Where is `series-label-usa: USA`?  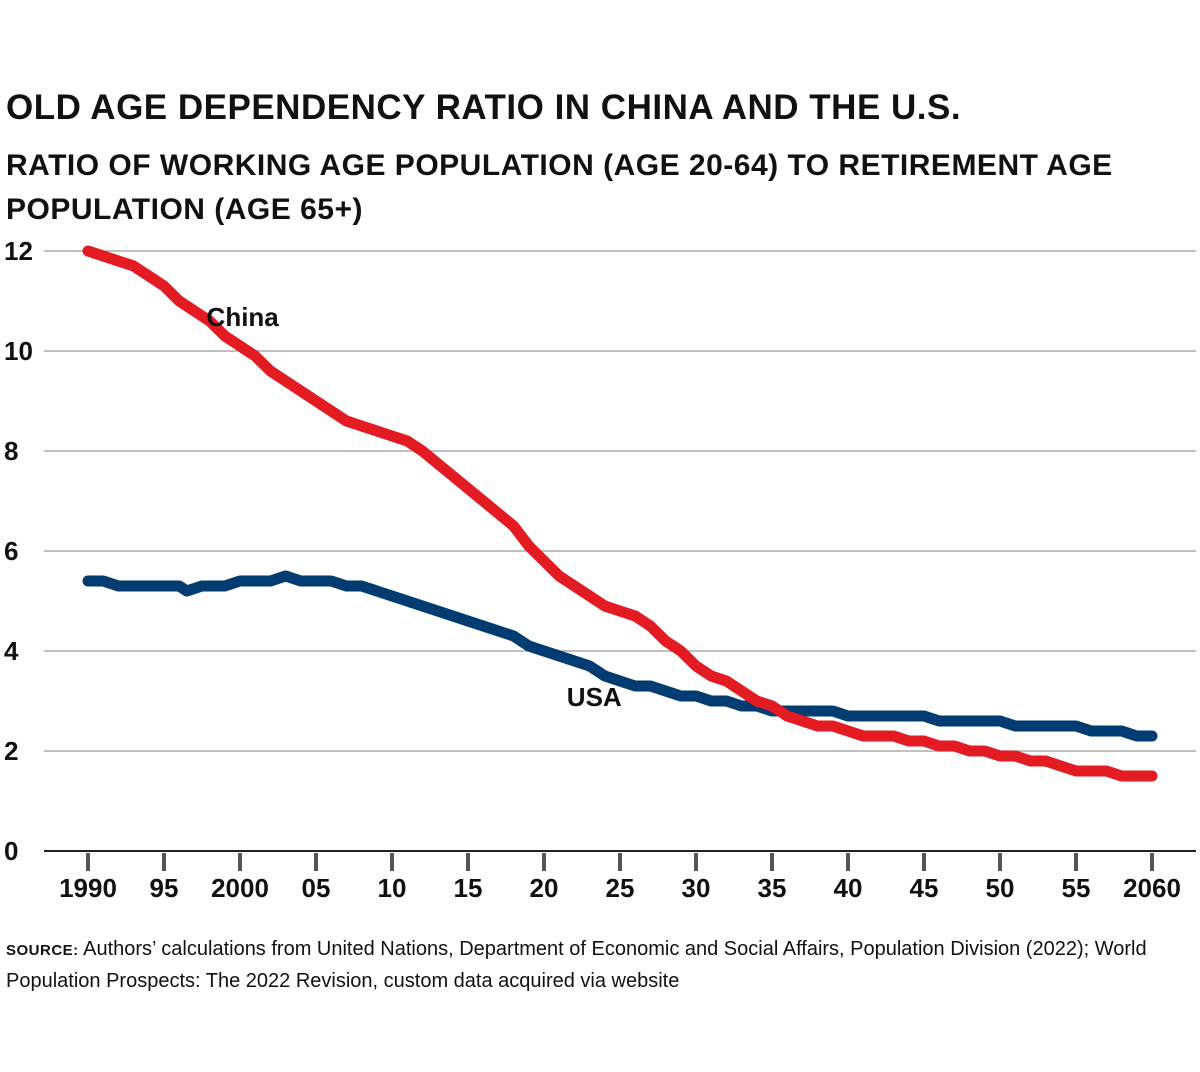 series-label-usa: USA is located at coordinates (594, 697).